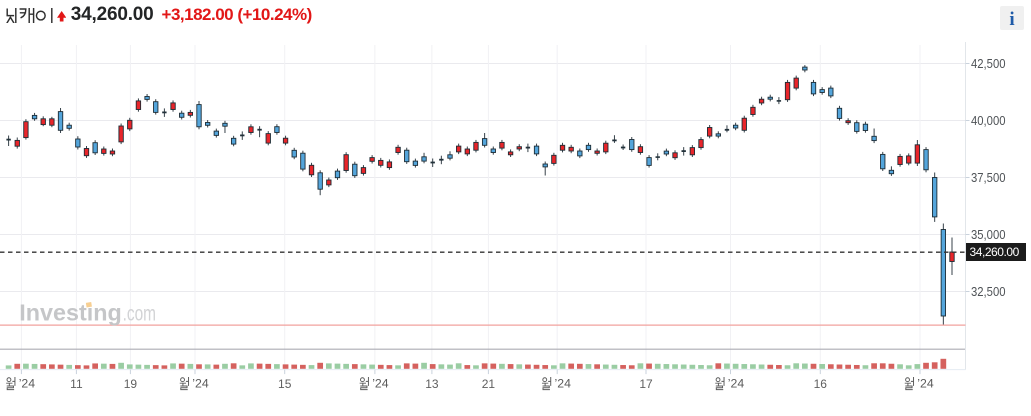 Image resolution: width=1031 pixels, height=416 pixels. I want to click on svg-text: .com, so click(139, 314).